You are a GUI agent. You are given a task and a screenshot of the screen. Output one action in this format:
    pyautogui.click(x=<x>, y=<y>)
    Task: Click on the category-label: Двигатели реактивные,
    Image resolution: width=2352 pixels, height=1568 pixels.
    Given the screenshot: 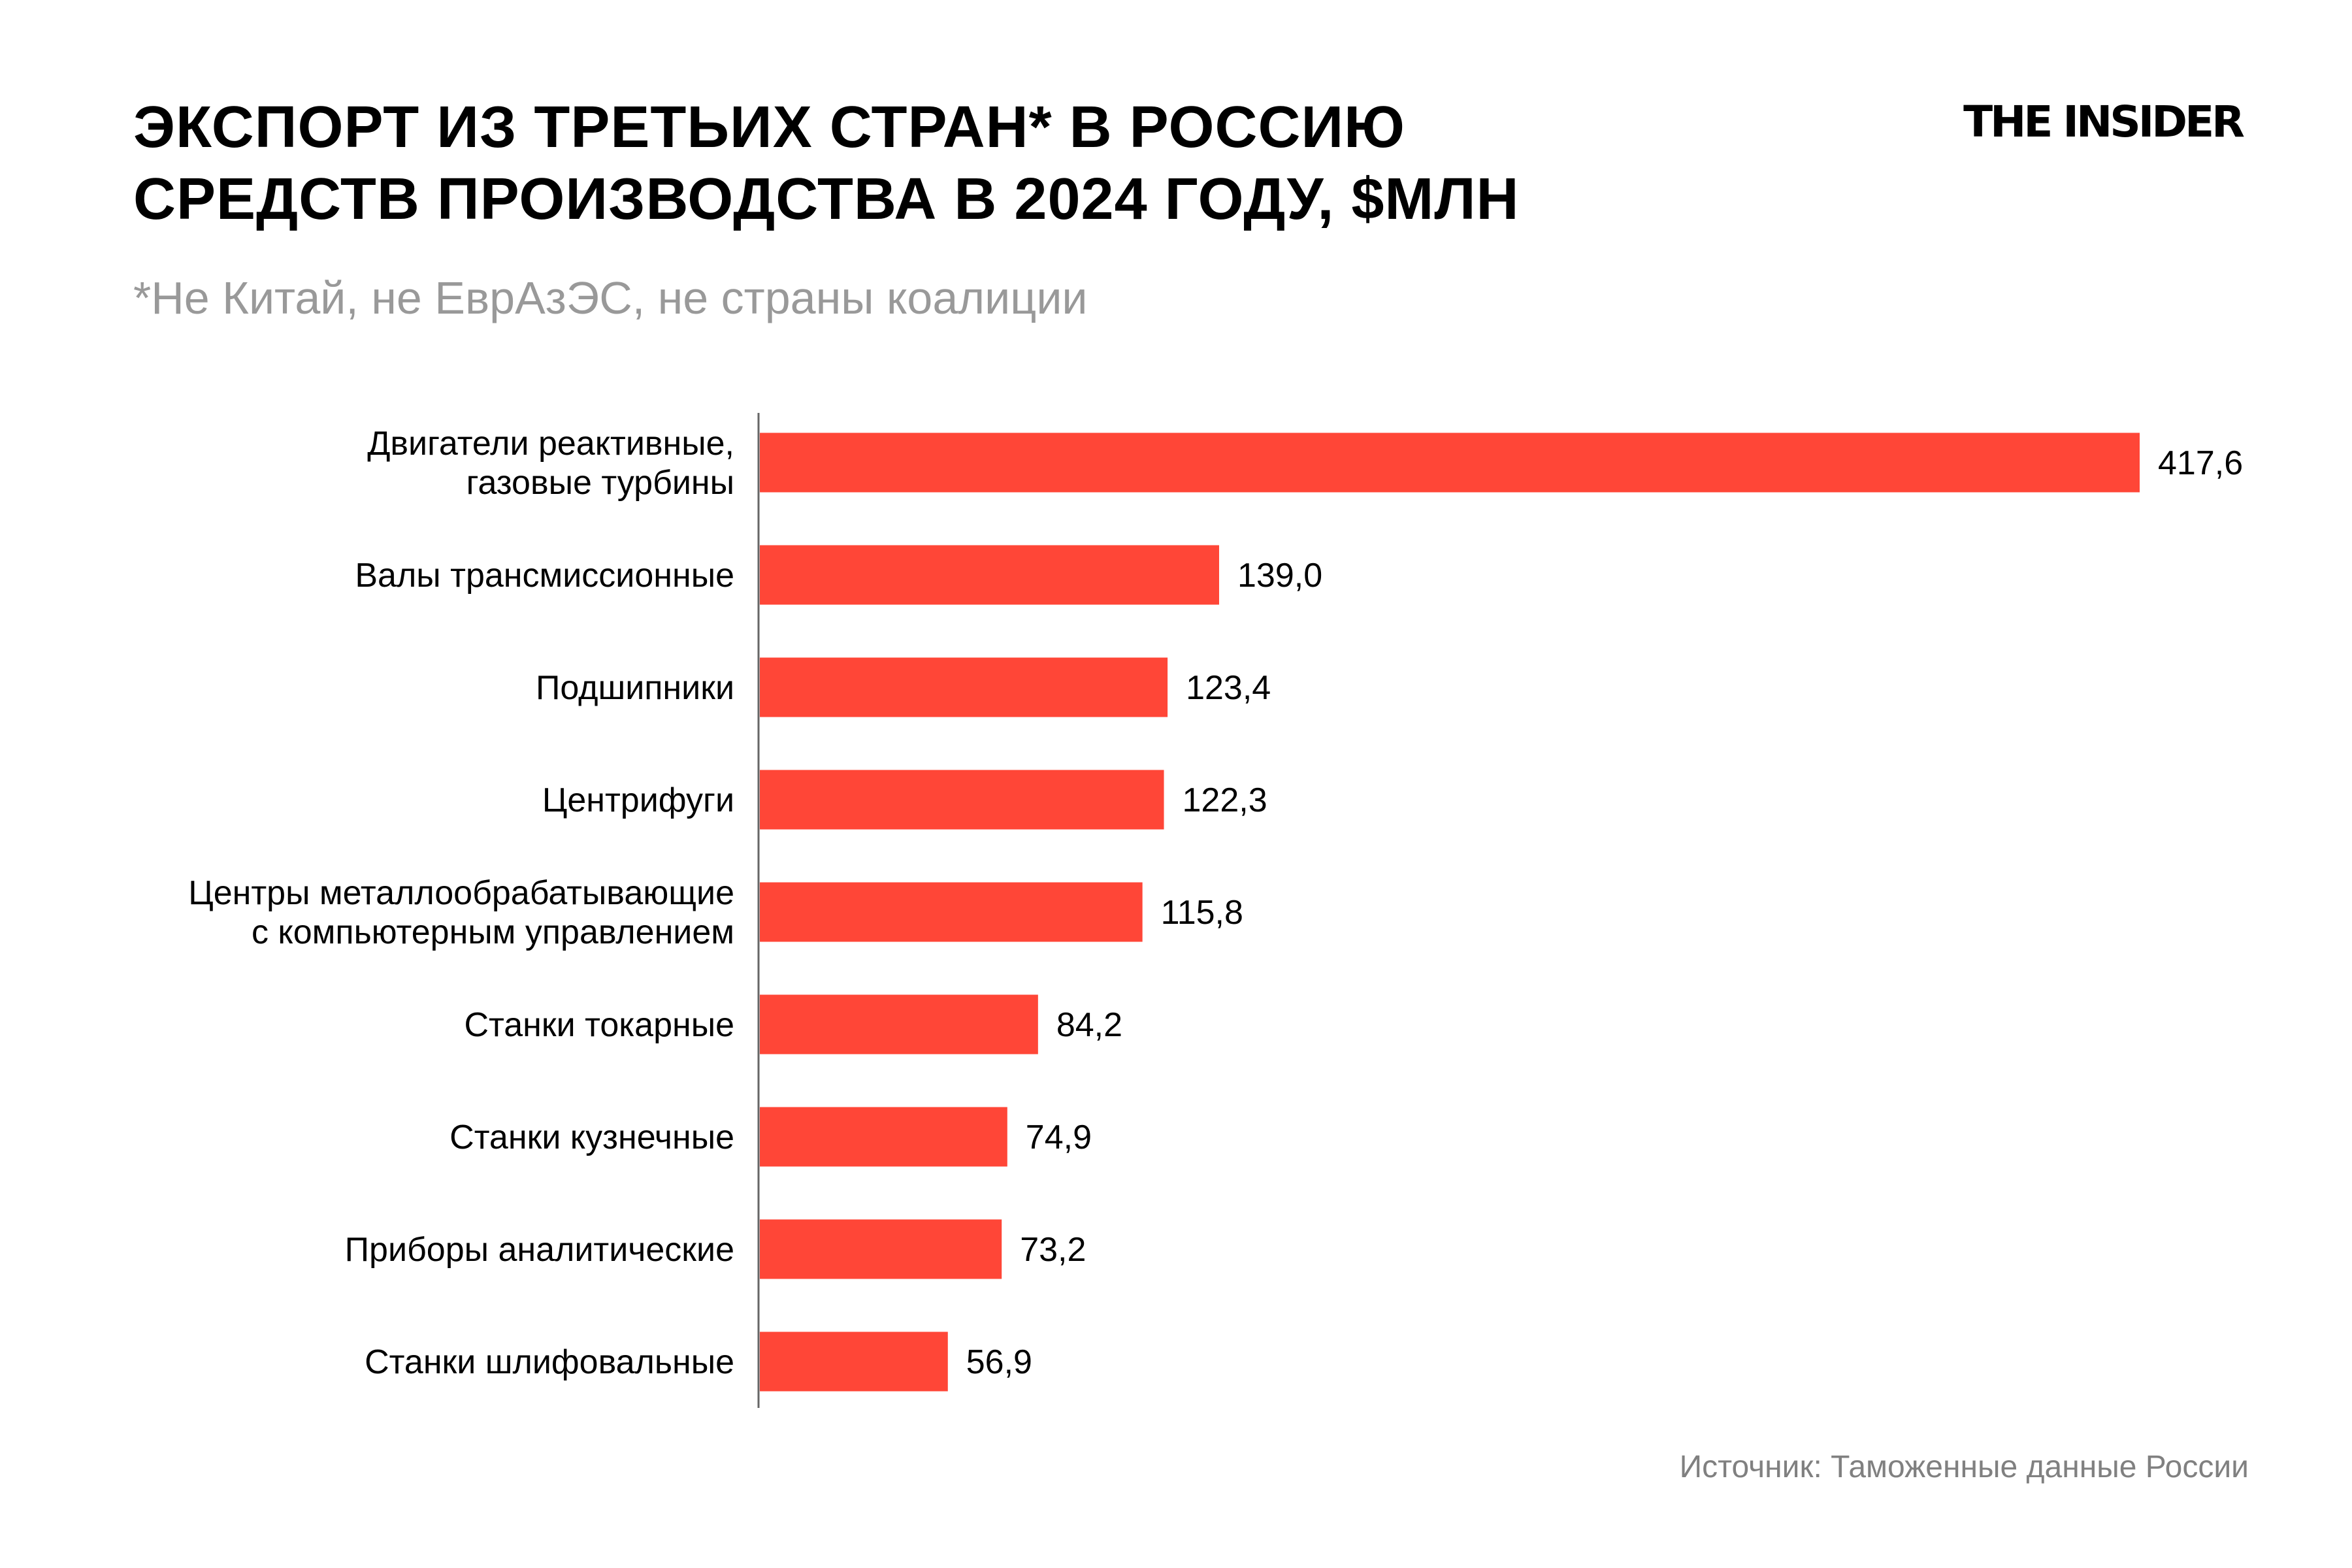 What is the action you would take?
    pyautogui.click(x=550, y=444)
    